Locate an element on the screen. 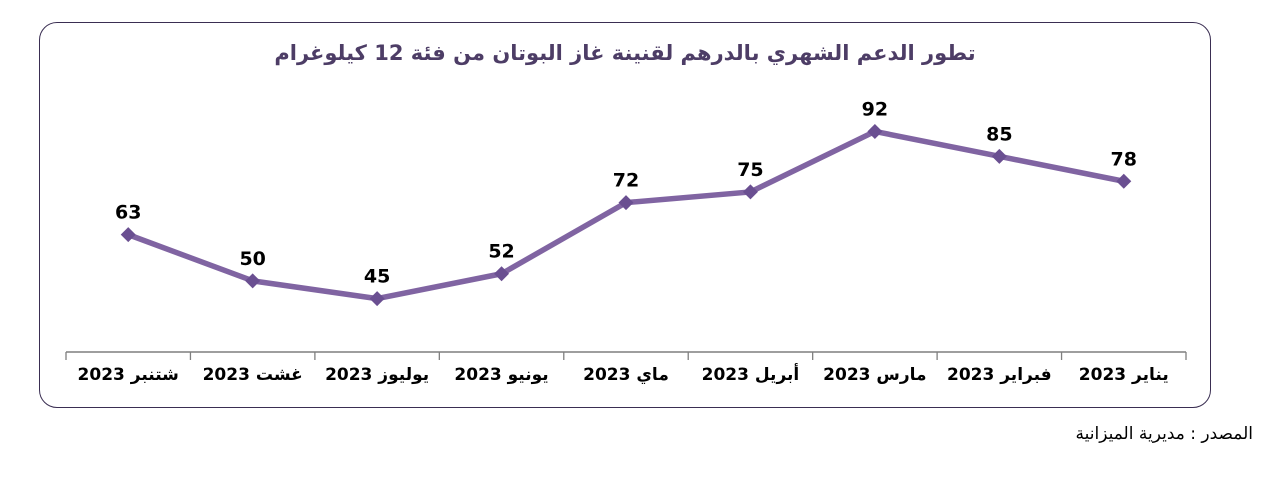 This screenshot has width=1268, height=482. x-axis-label: ماي 2023 is located at coordinates (626, 375).